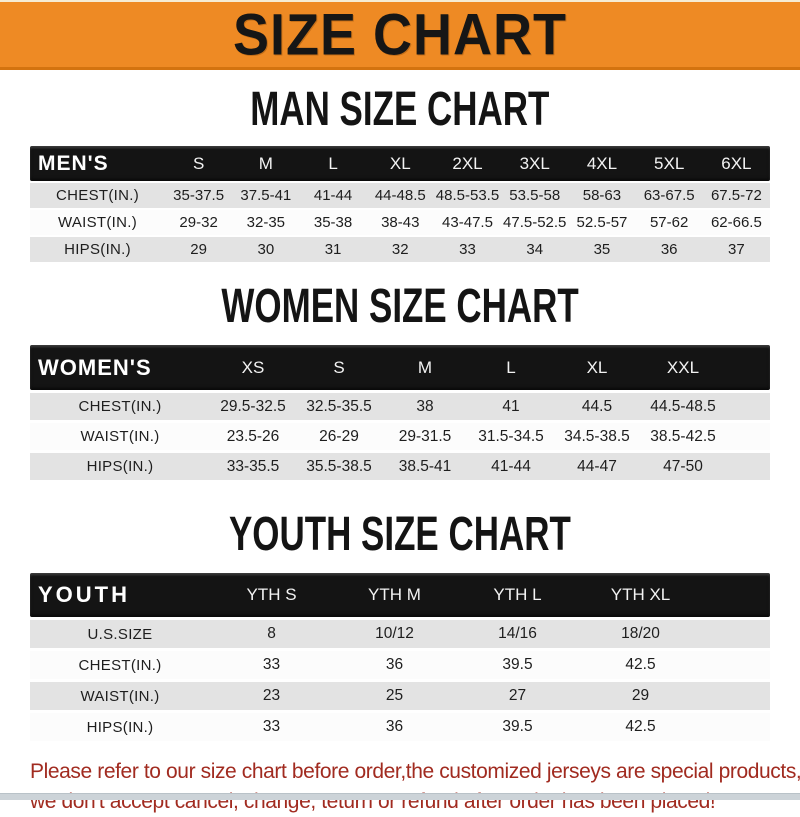  I want to click on women-waist-value: 31.5-34.5, so click(511, 436).